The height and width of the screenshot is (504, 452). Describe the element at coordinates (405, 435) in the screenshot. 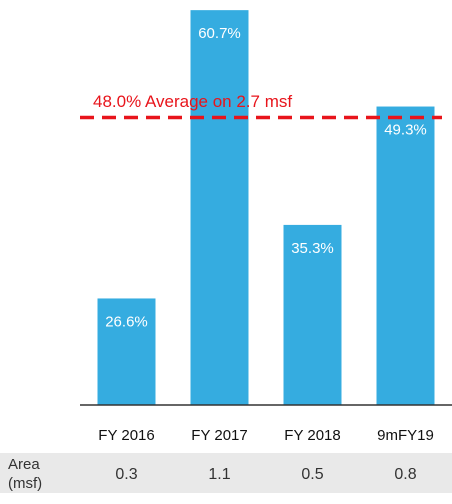

I see `x-tick-label: 9mFY19` at that location.